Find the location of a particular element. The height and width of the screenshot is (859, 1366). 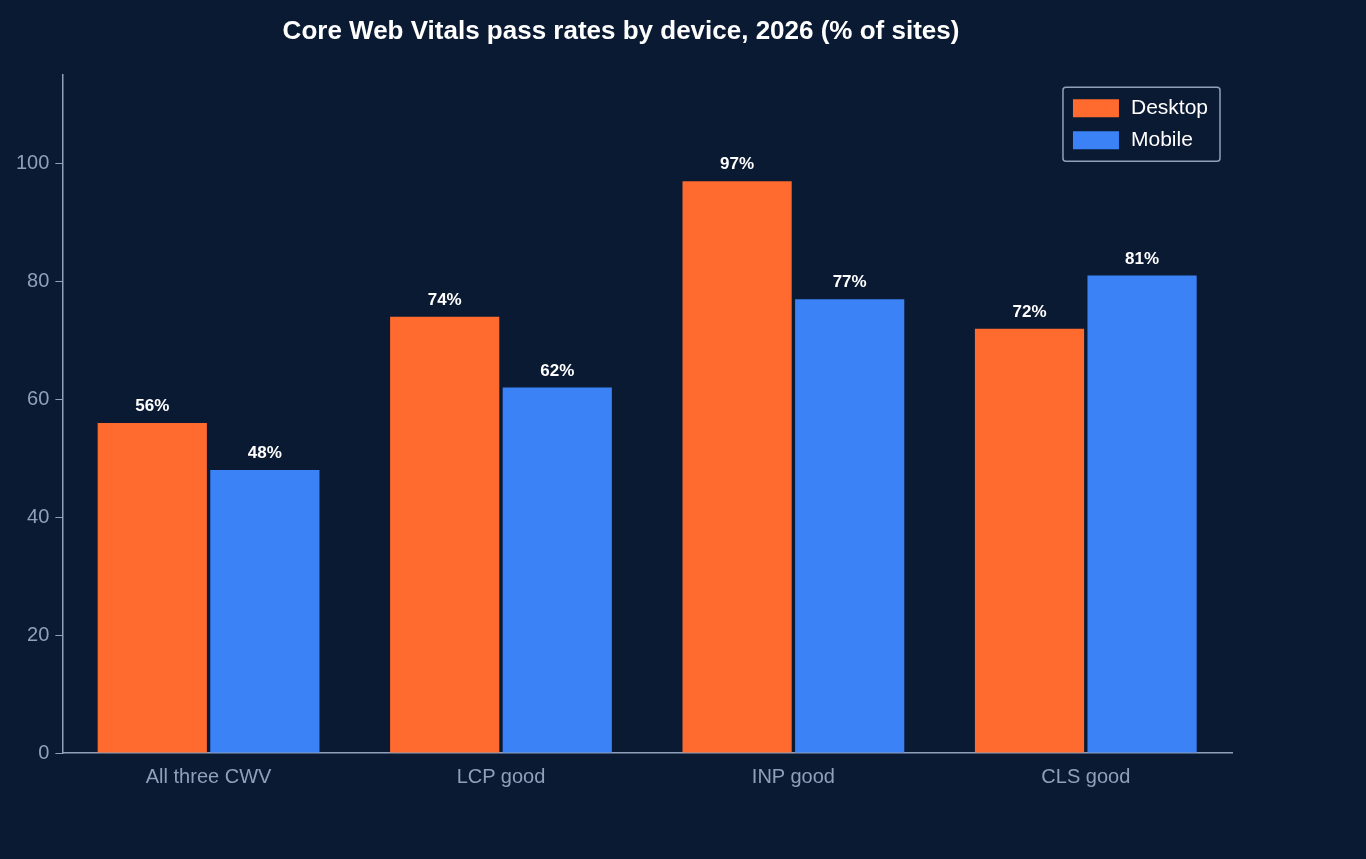

x-tick-label: CLS good is located at coordinates (1086, 775).